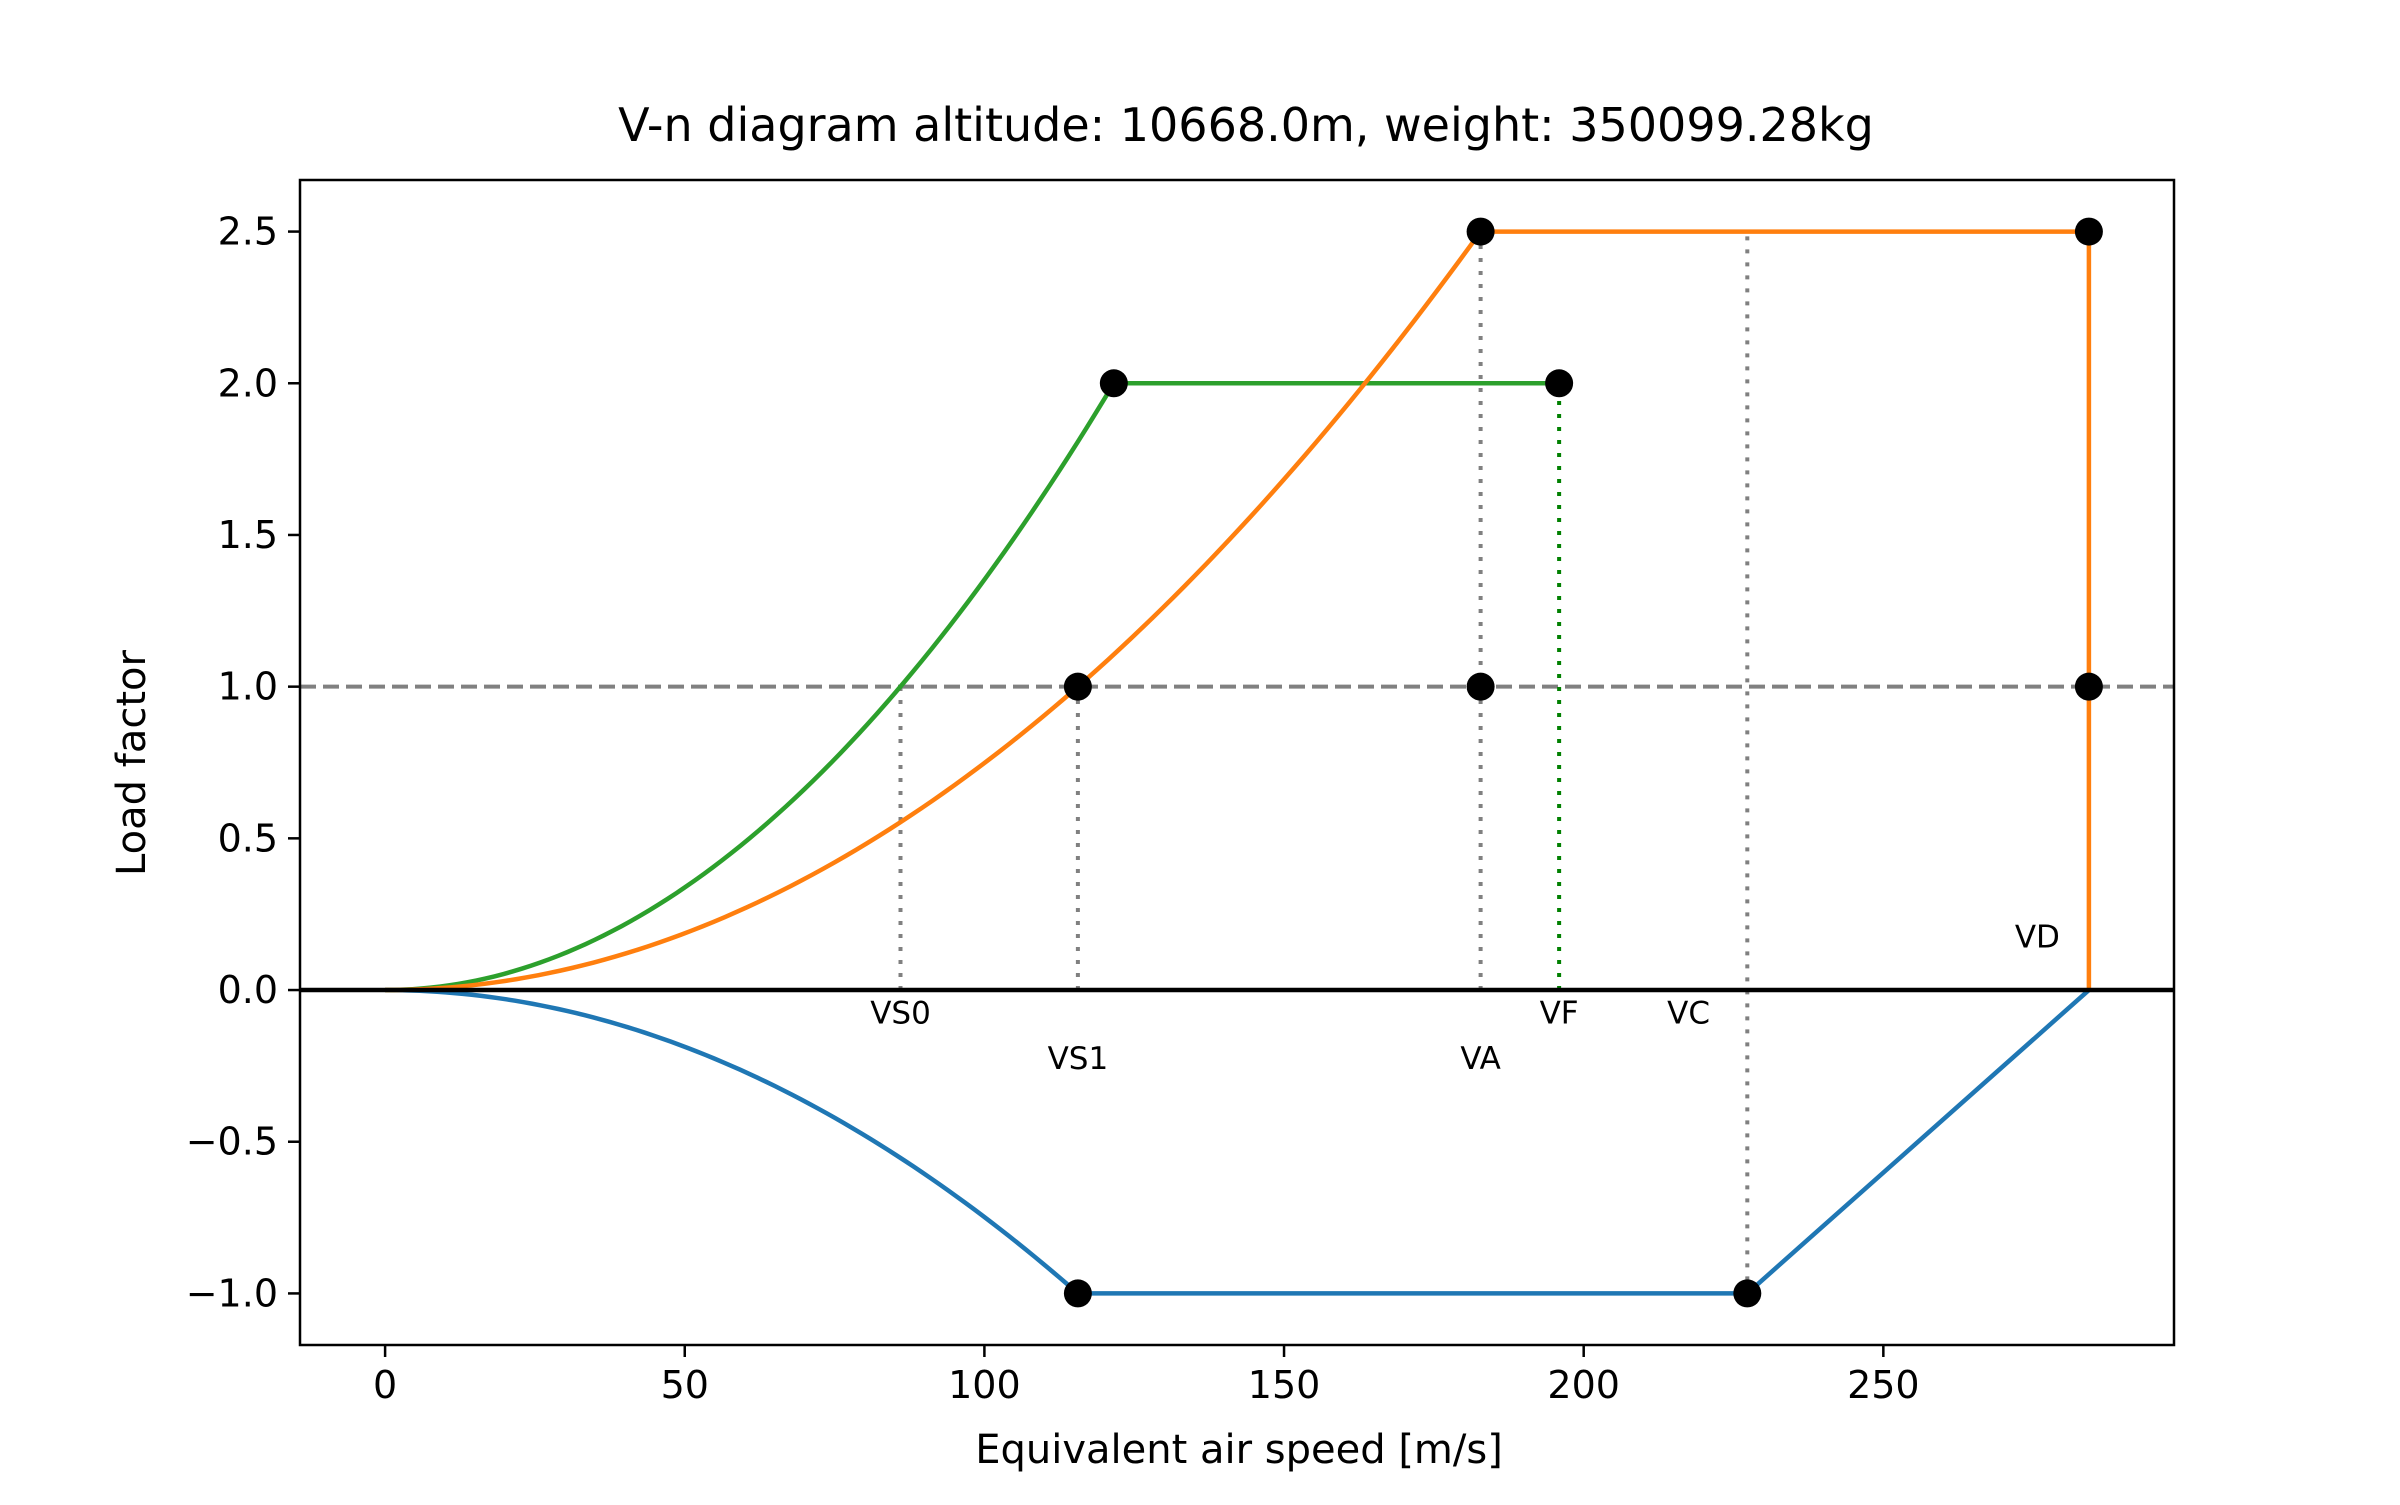 Image resolution: width=2400 pixels, height=1505 pixels. I want to click on y-tick-label: 1.0, so click(248, 687).